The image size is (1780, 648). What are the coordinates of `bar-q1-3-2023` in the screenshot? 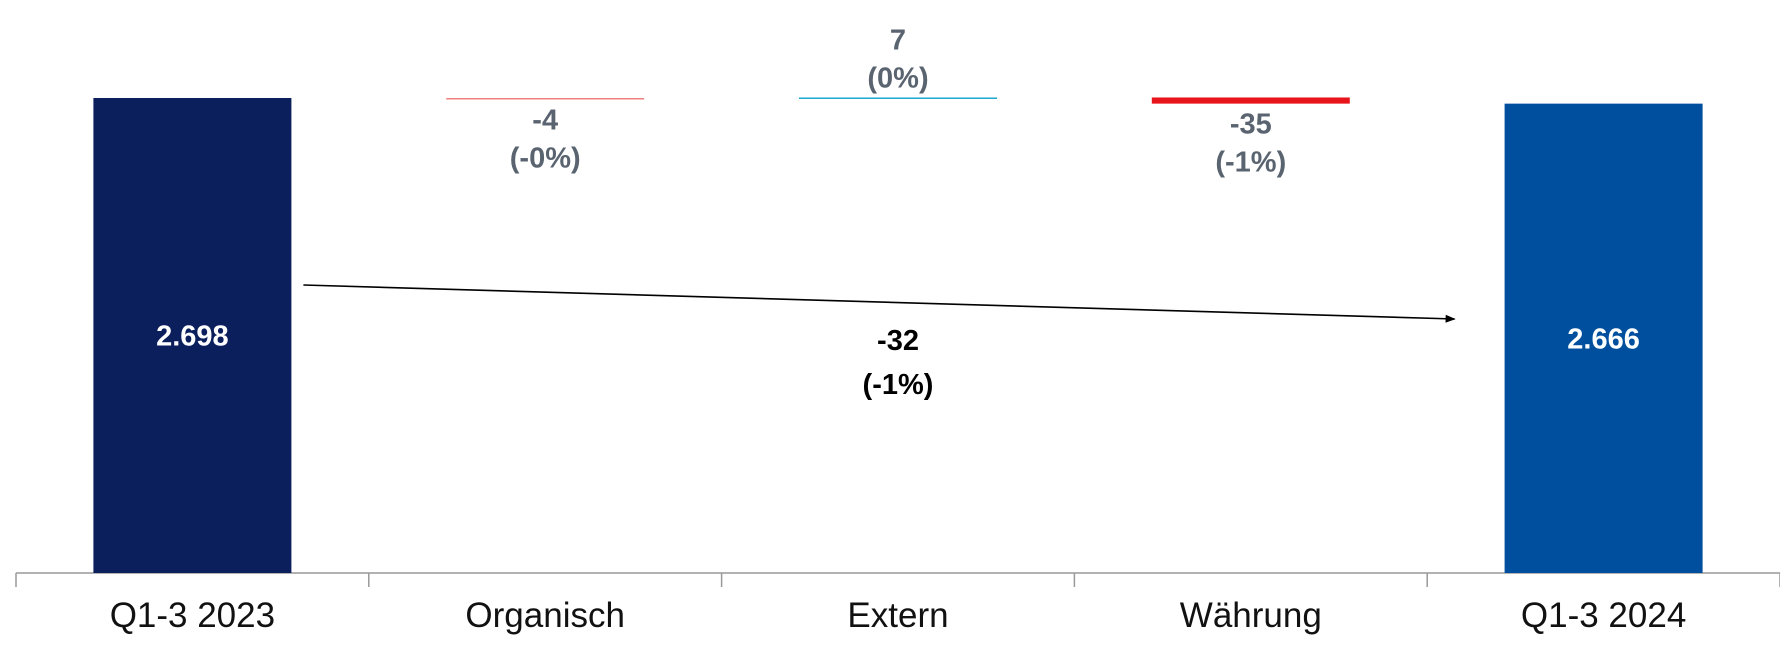 It's located at (192, 335).